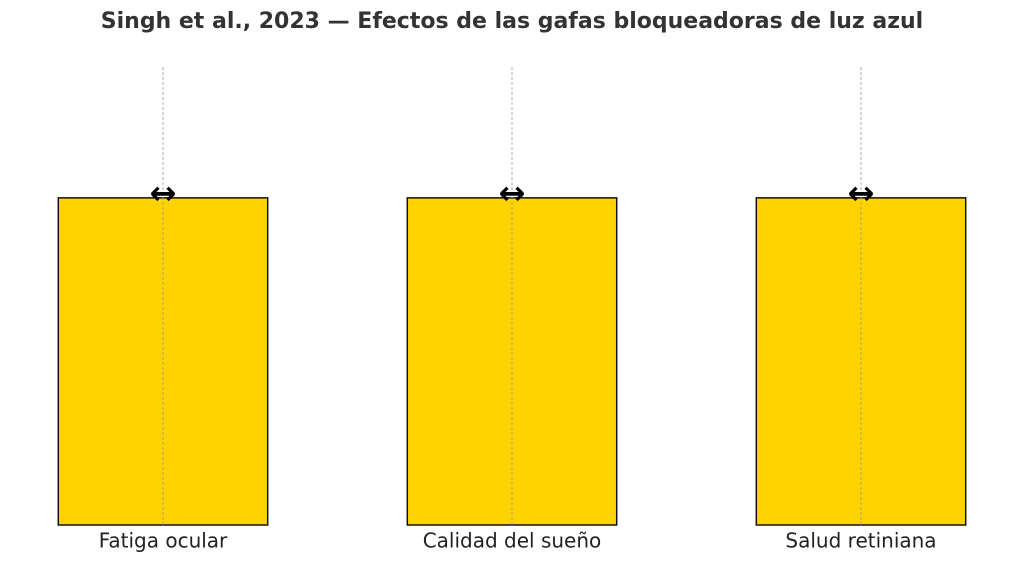 The height and width of the screenshot is (567, 1024). Describe the element at coordinates (512, 541) in the screenshot. I see `x-tick-label: Calidad del sueño` at that location.